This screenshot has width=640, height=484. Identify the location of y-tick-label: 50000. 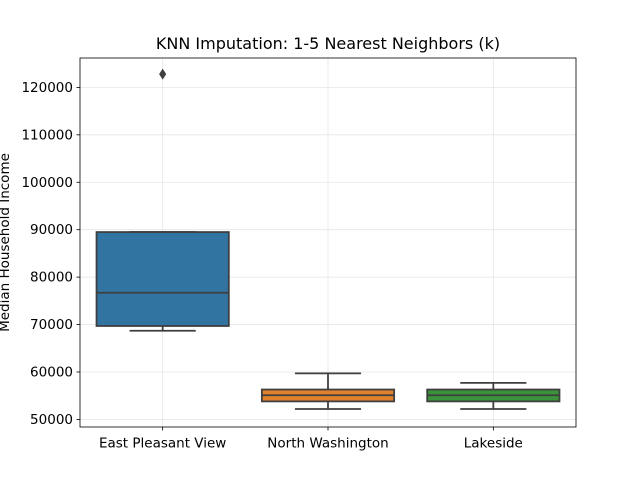
(51, 420).